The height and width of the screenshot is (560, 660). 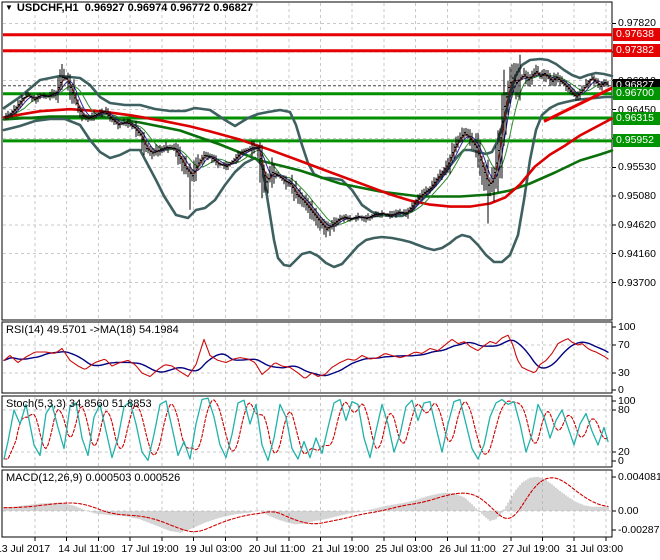 What do you see at coordinates (330, 549) in the screenshot?
I see `time-scale-axis` at bounding box center [330, 549].